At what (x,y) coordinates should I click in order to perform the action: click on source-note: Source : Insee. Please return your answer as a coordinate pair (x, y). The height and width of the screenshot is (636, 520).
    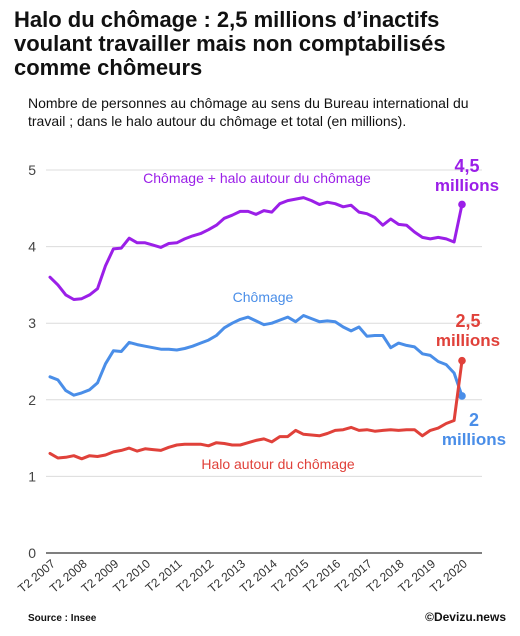
    Looking at the image, I should click on (62, 618).